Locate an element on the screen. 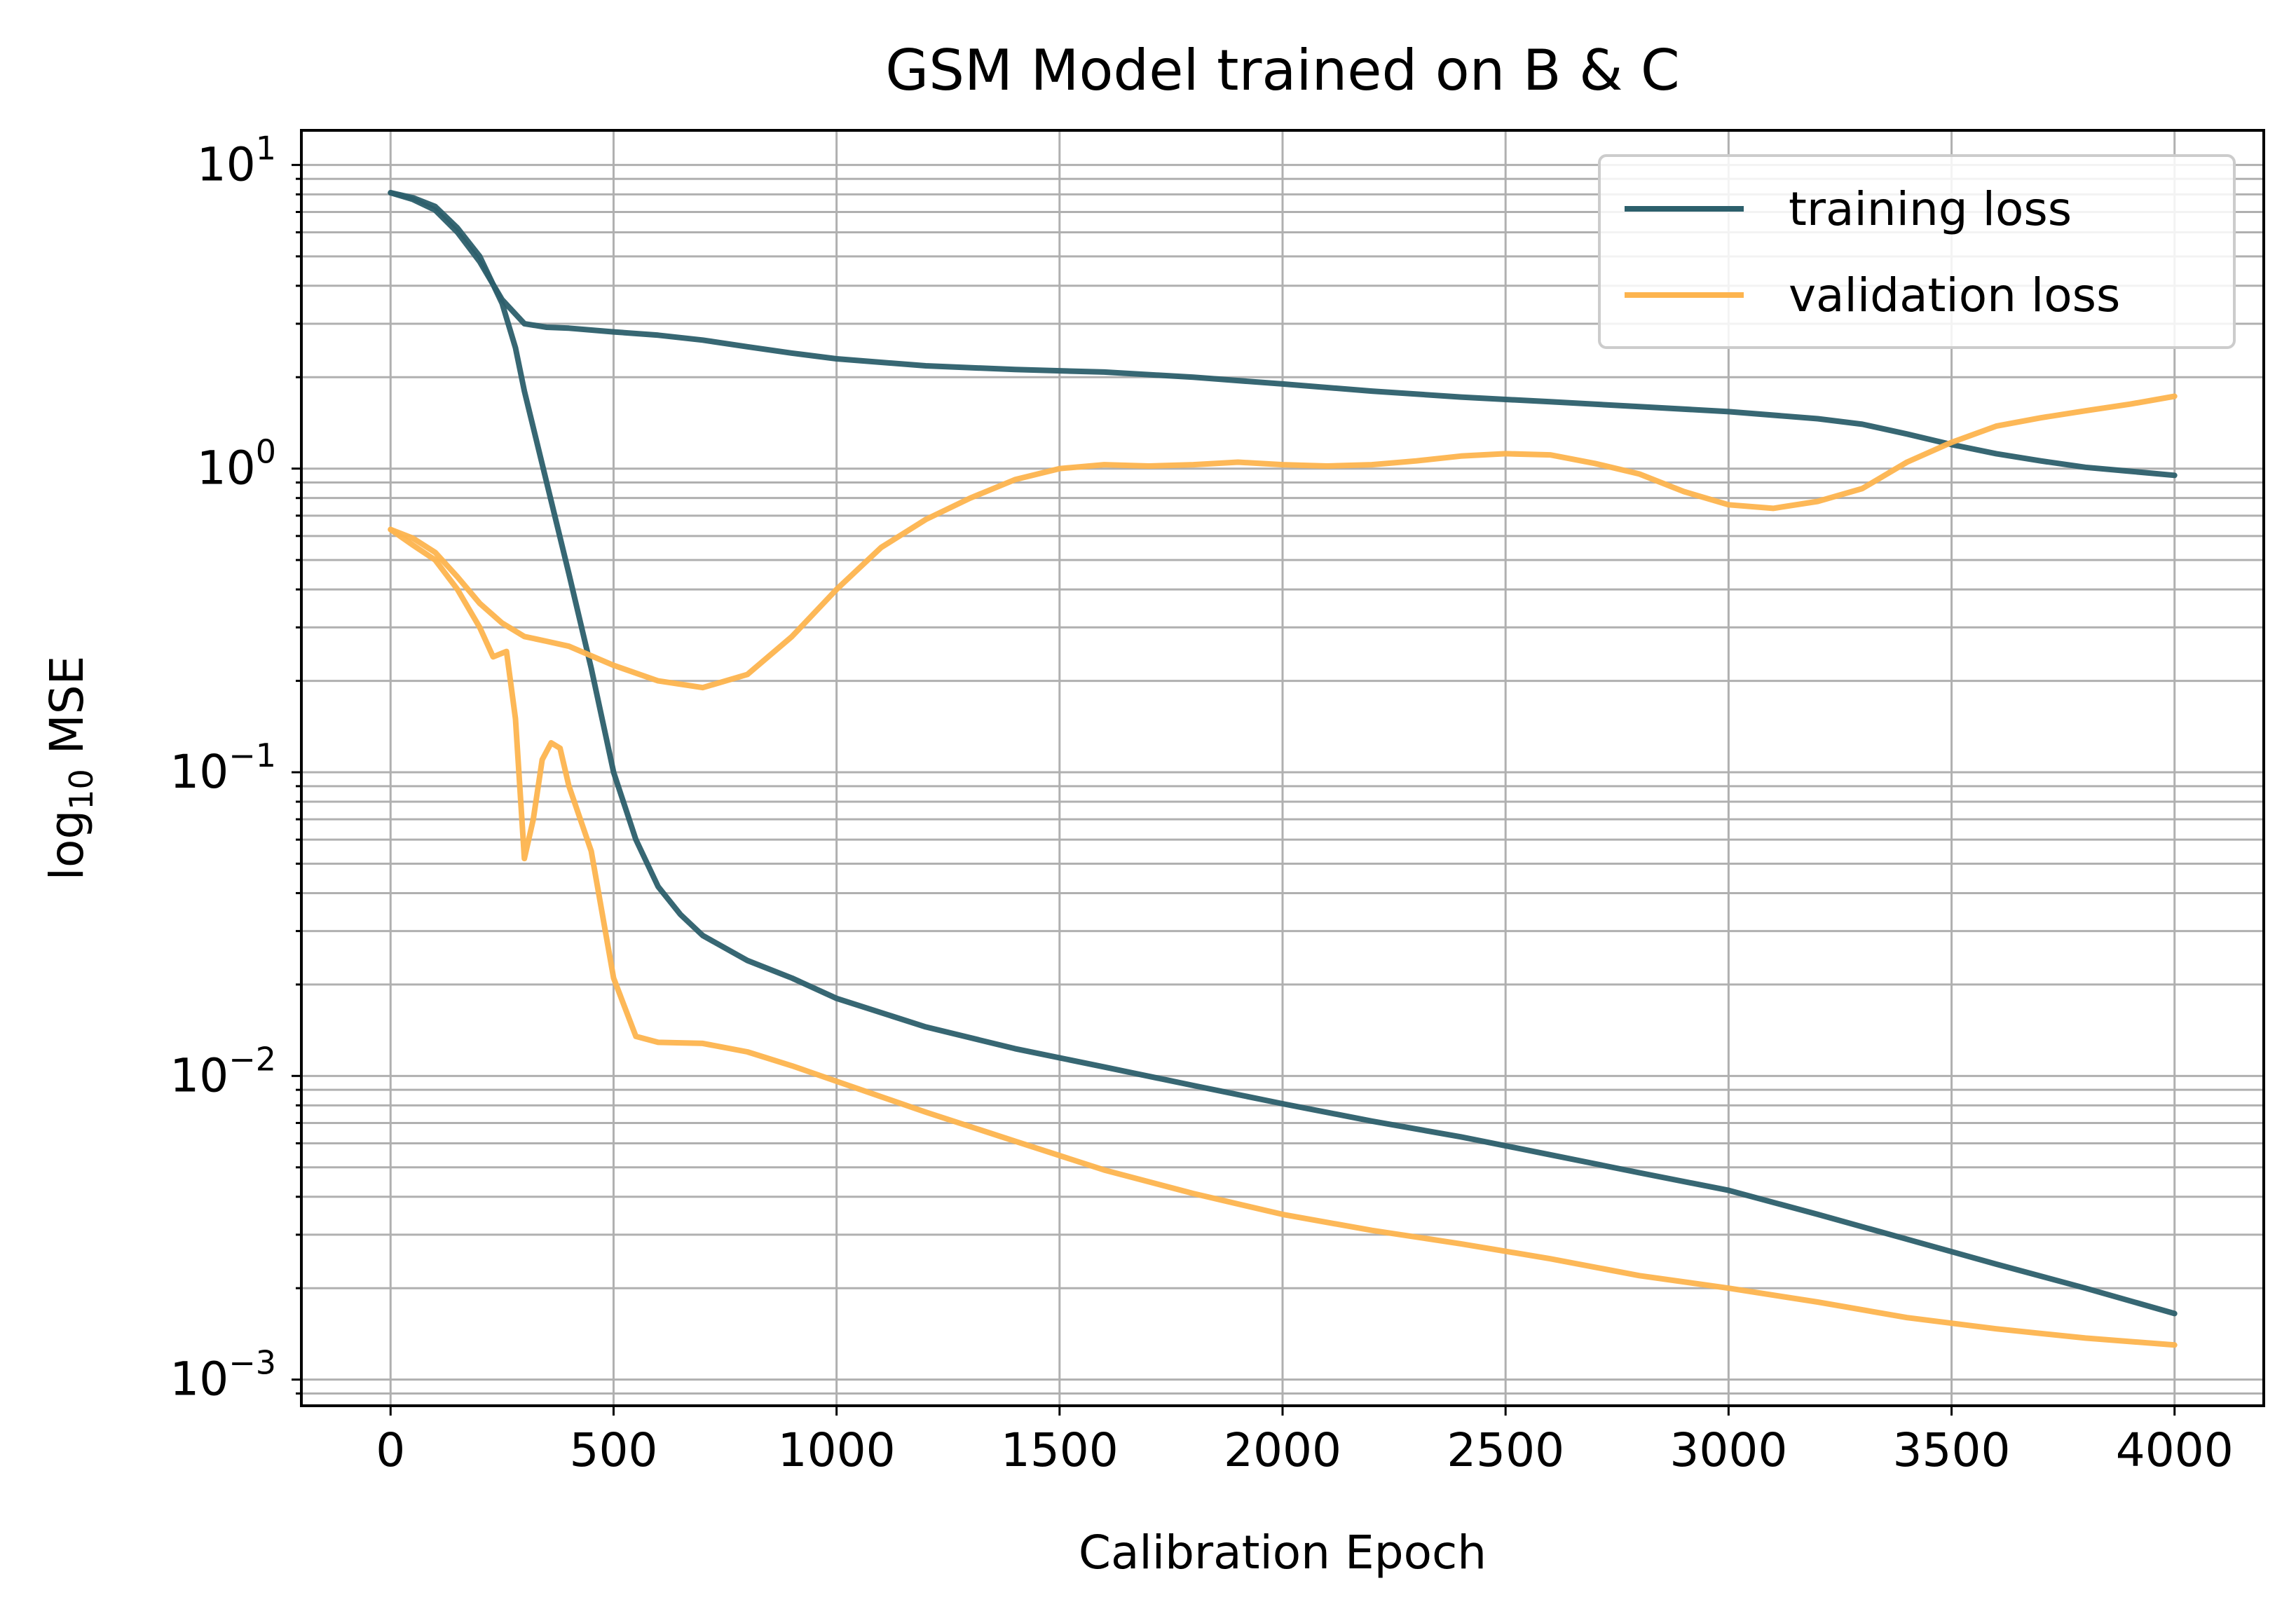  y-tick-exponent: 0 is located at coordinates (266, 452).